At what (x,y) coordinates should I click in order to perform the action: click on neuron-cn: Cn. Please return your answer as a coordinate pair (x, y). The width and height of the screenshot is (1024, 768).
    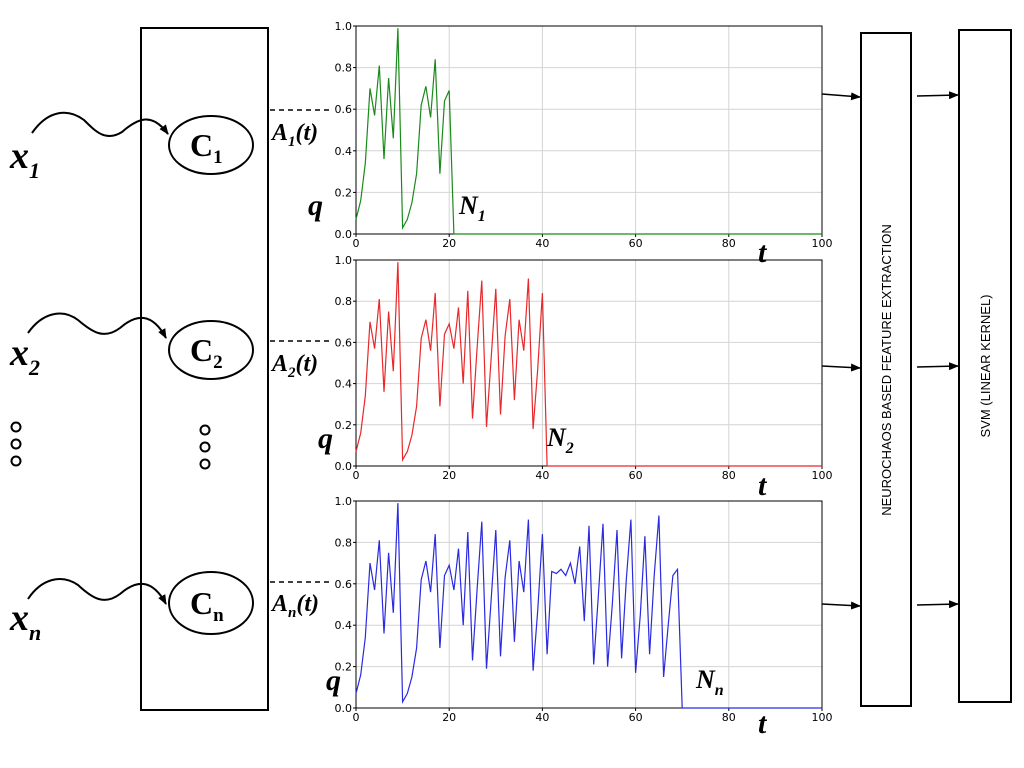
    Looking at the image, I should click on (211, 603).